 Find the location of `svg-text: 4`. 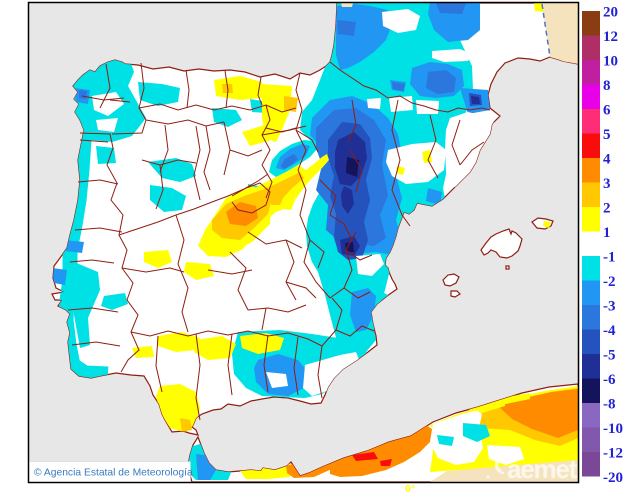

svg-text: 4 is located at coordinates (607, 160).